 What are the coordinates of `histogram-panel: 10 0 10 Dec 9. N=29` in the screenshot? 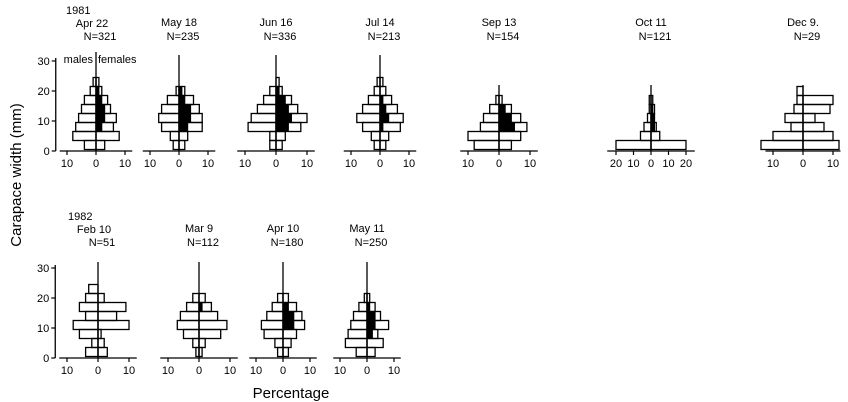 It's located at (800, 93).